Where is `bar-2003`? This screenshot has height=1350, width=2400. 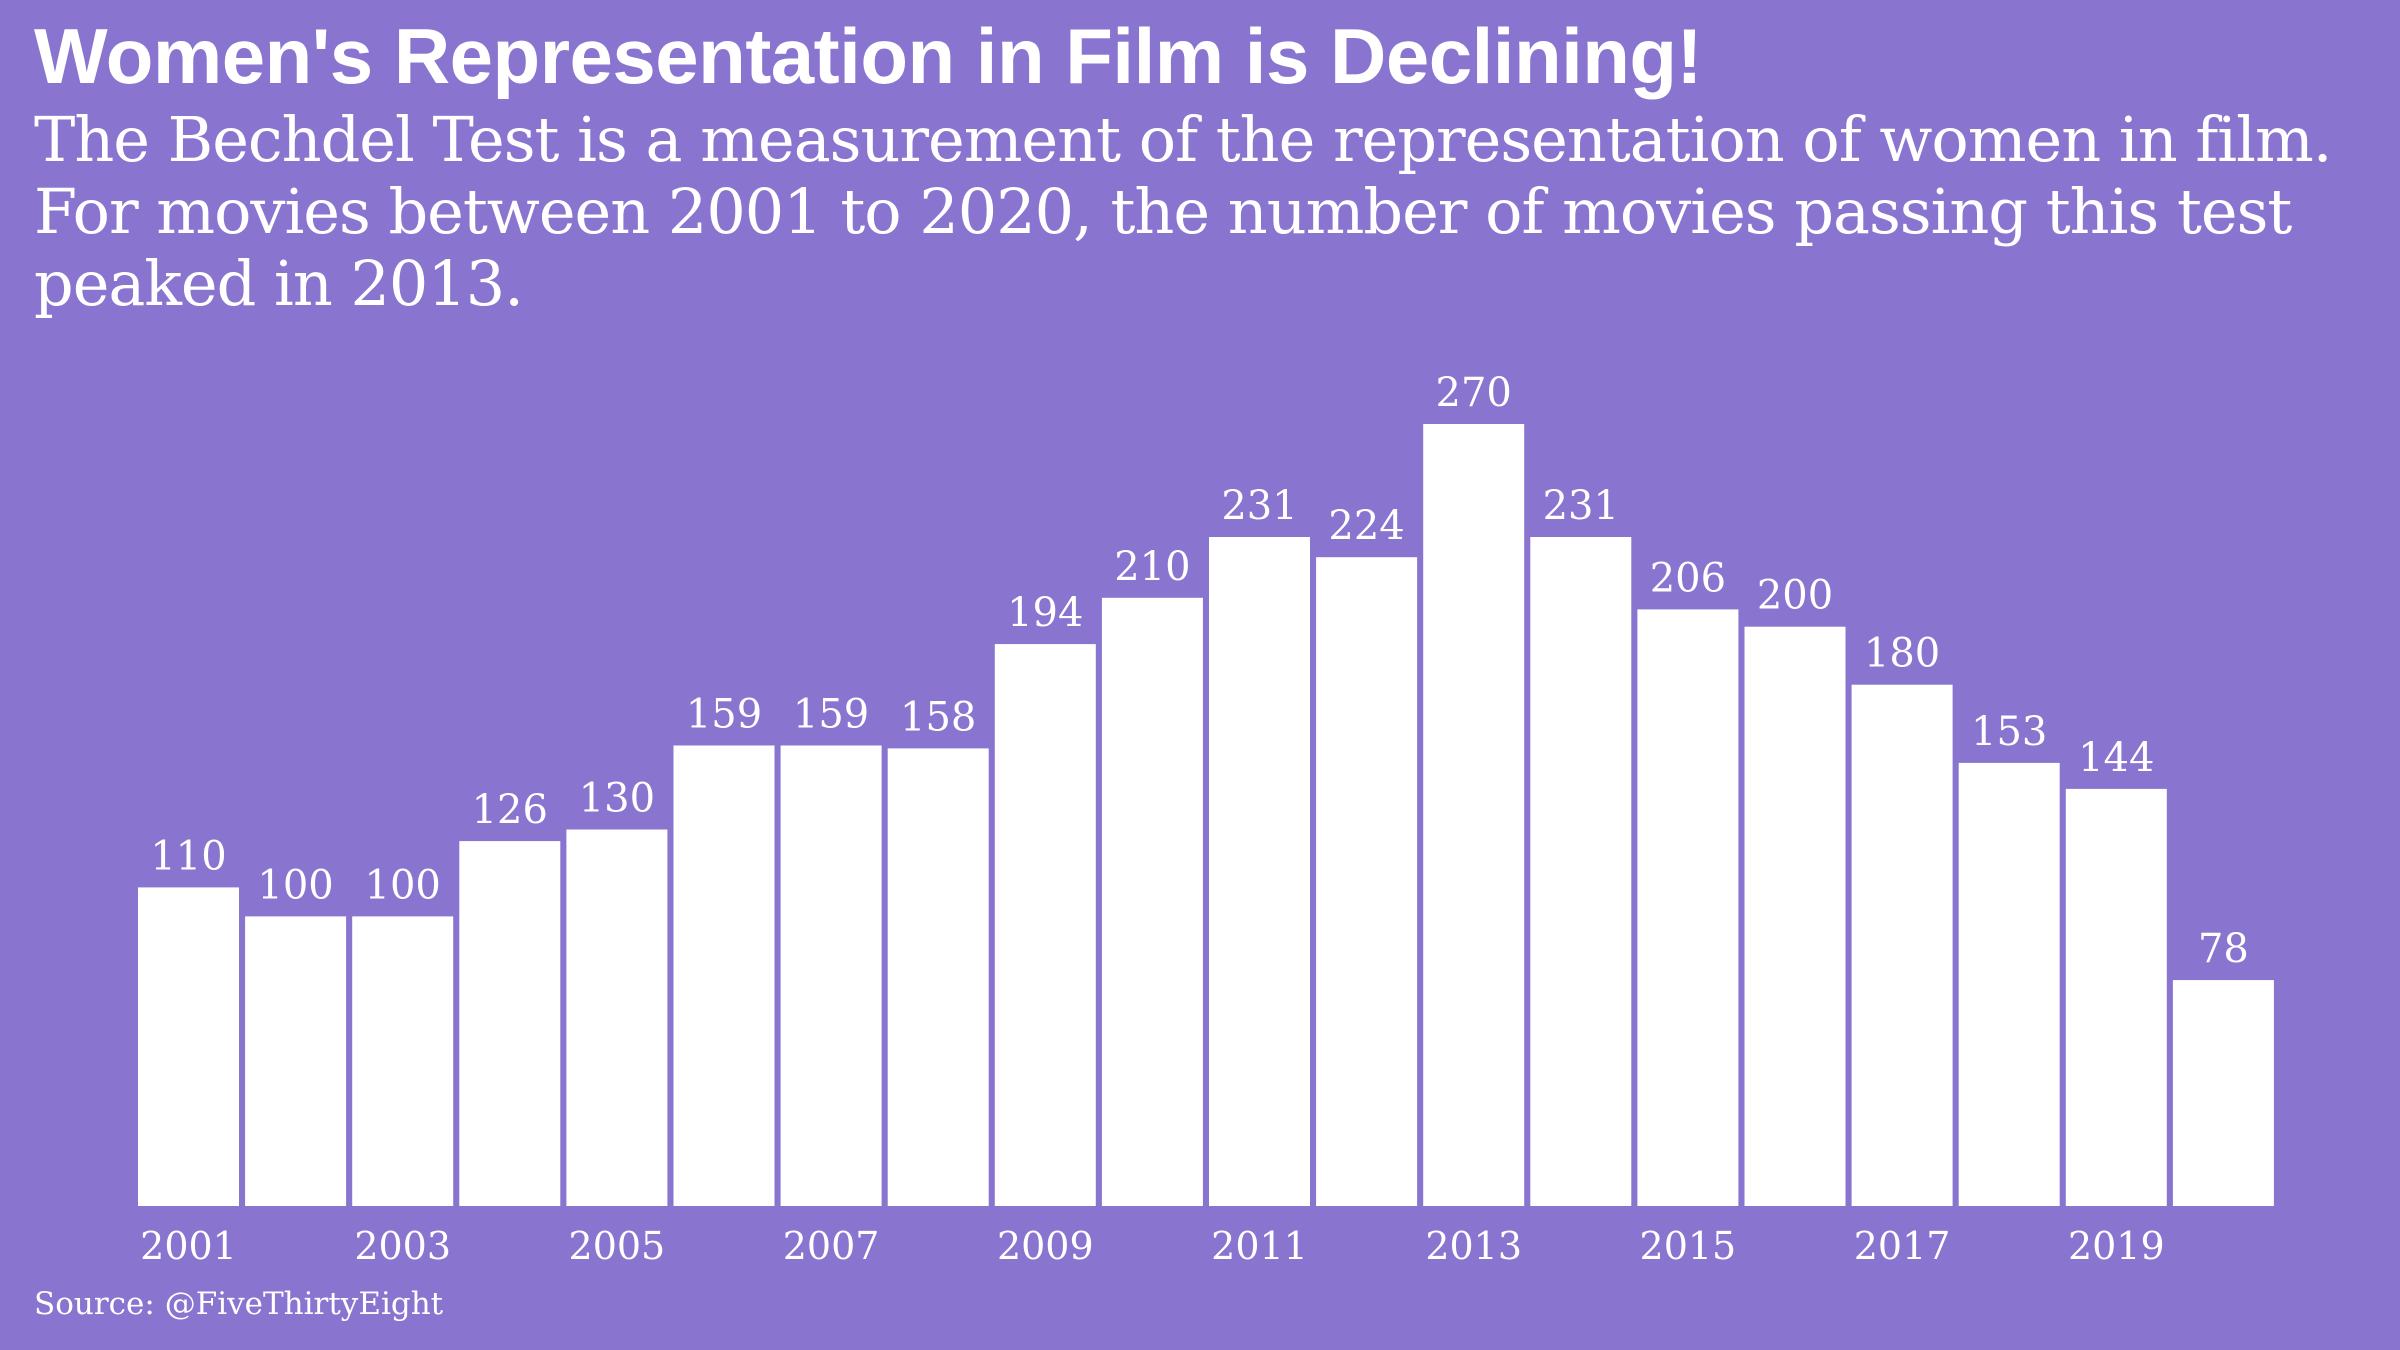 bar-2003 is located at coordinates (403, 1061).